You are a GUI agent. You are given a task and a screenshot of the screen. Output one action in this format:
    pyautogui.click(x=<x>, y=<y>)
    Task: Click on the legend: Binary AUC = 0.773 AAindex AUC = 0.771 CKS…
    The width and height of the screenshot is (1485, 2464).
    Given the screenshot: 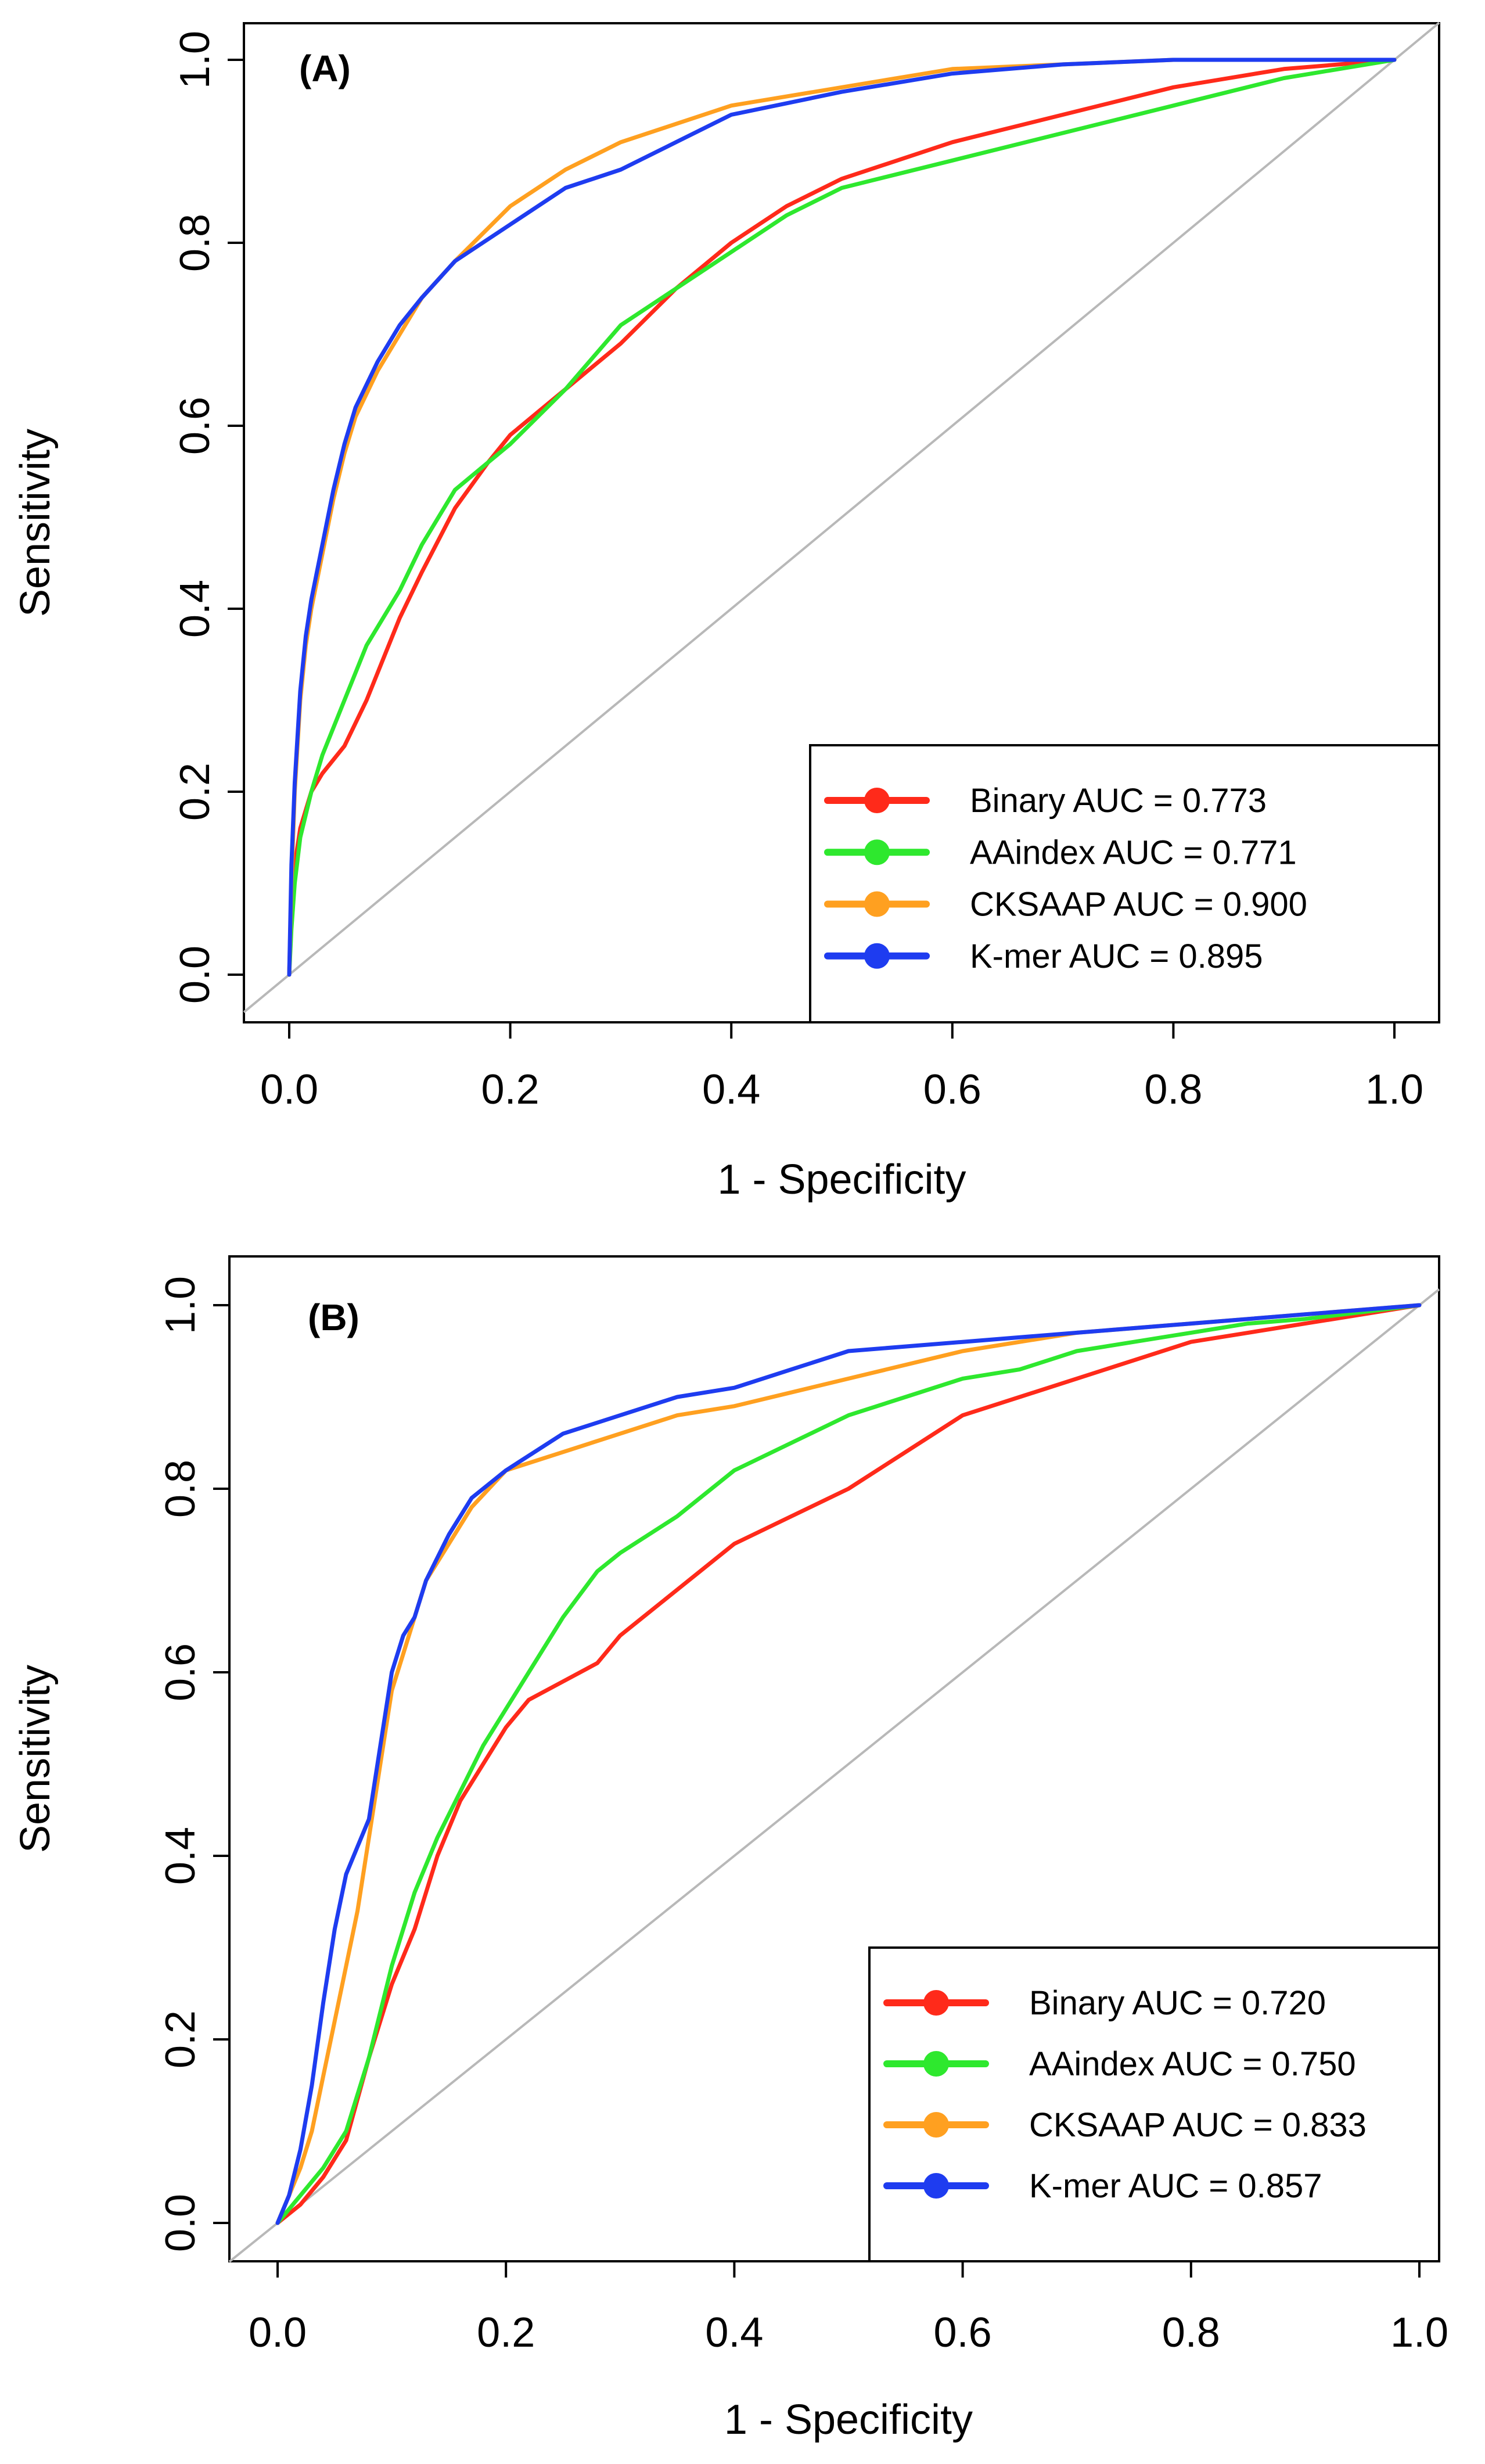 What is the action you would take?
    pyautogui.click(x=1124, y=884)
    